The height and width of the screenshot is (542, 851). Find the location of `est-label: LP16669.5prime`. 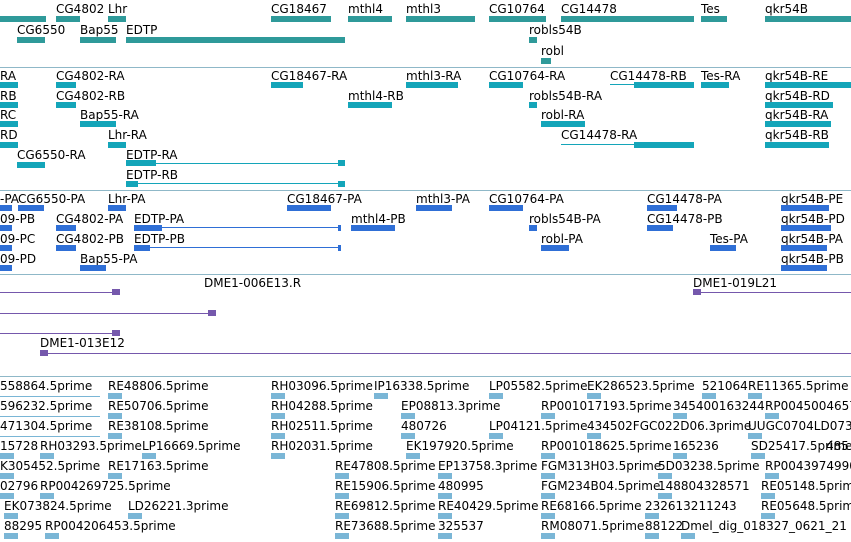

est-label: LP16669.5prime is located at coordinates (191, 446).